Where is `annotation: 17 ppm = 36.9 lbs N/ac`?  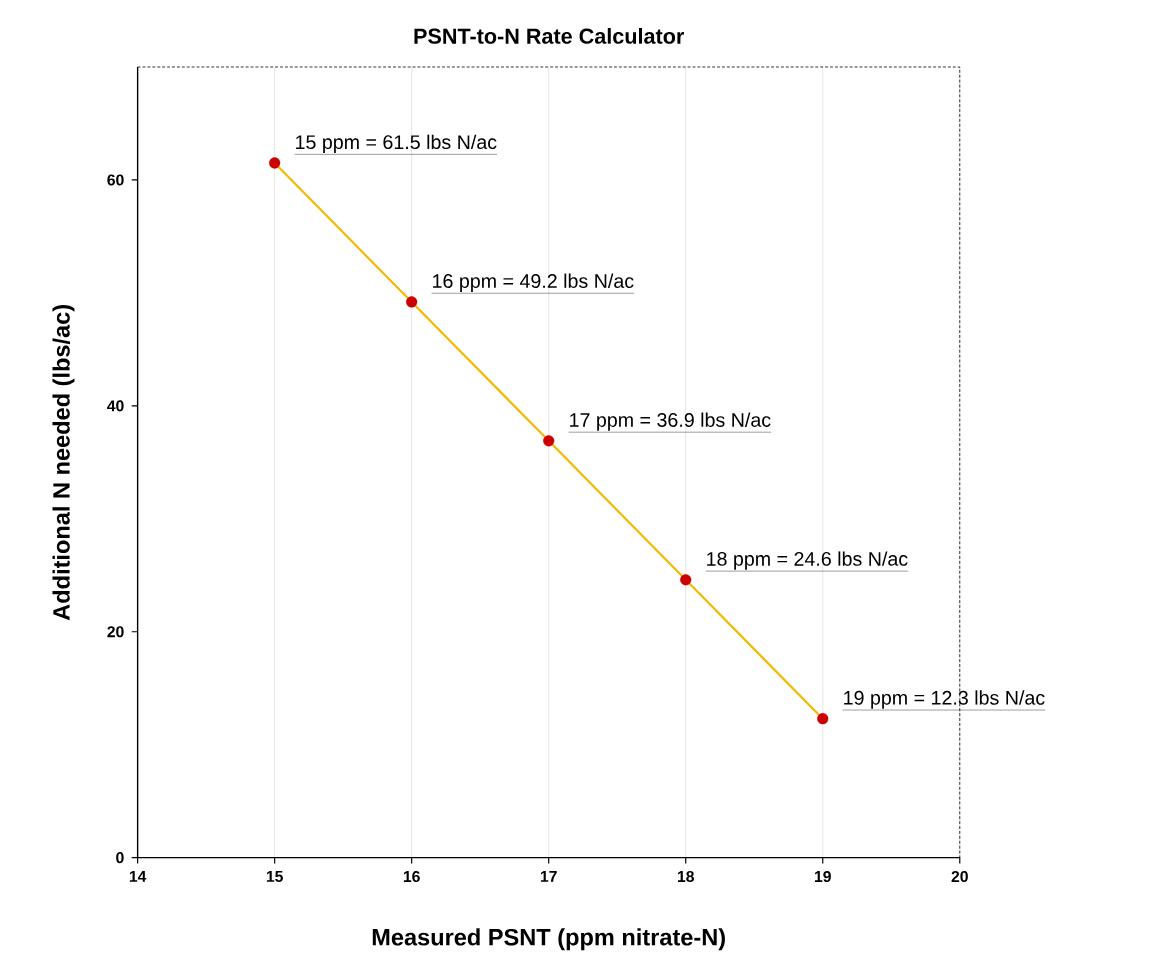
annotation: 17 ppm = 36.9 lbs N/ac is located at coordinates (670, 421).